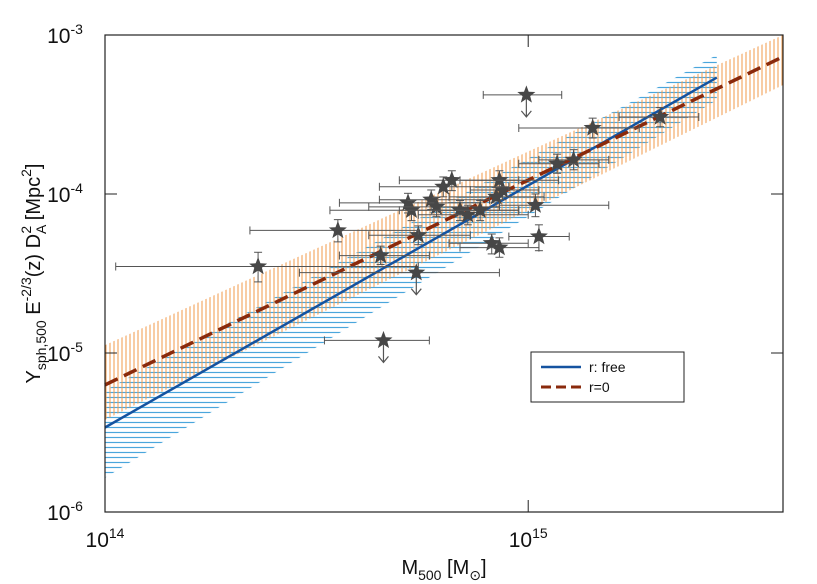 Image resolution: width=817 pixels, height=584 pixels. What do you see at coordinates (599, 387) in the screenshot?
I see `legend-label: r=0` at bounding box center [599, 387].